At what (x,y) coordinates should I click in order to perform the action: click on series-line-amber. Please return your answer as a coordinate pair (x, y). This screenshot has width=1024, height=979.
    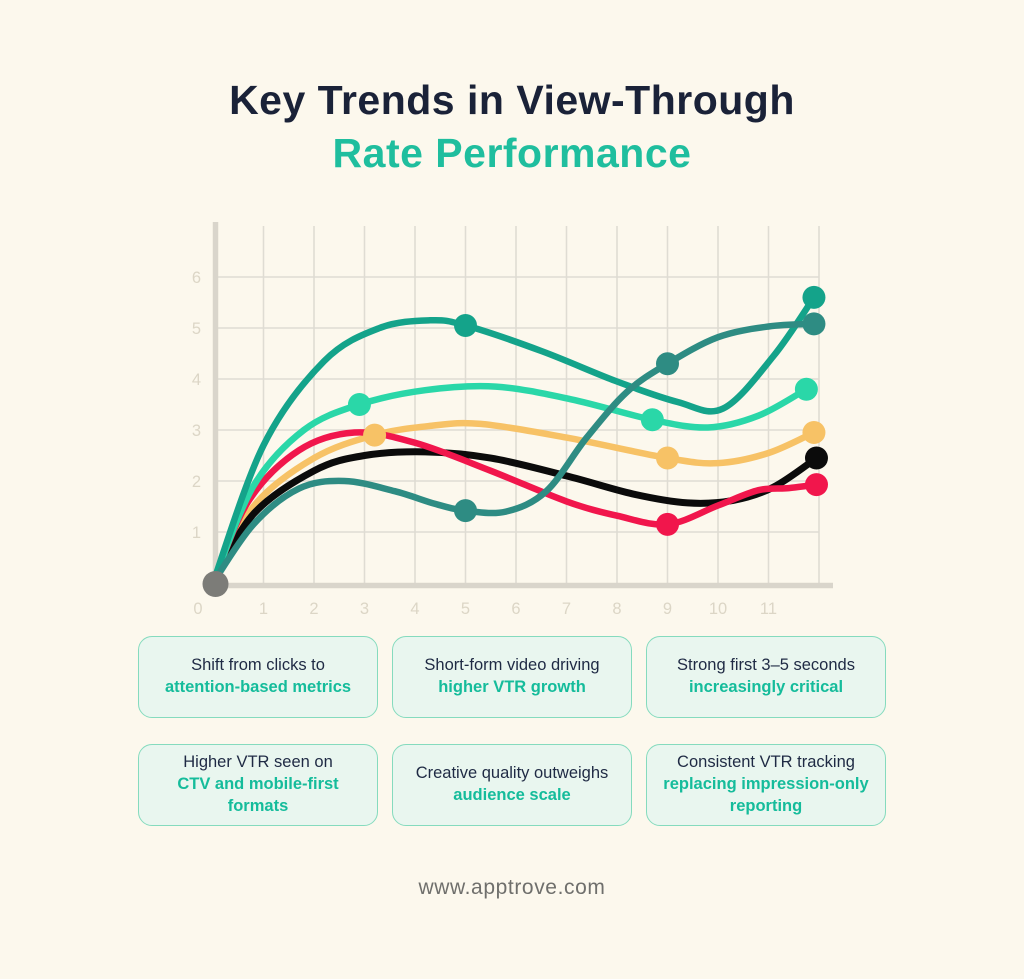
    Looking at the image, I should click on (513, 503).